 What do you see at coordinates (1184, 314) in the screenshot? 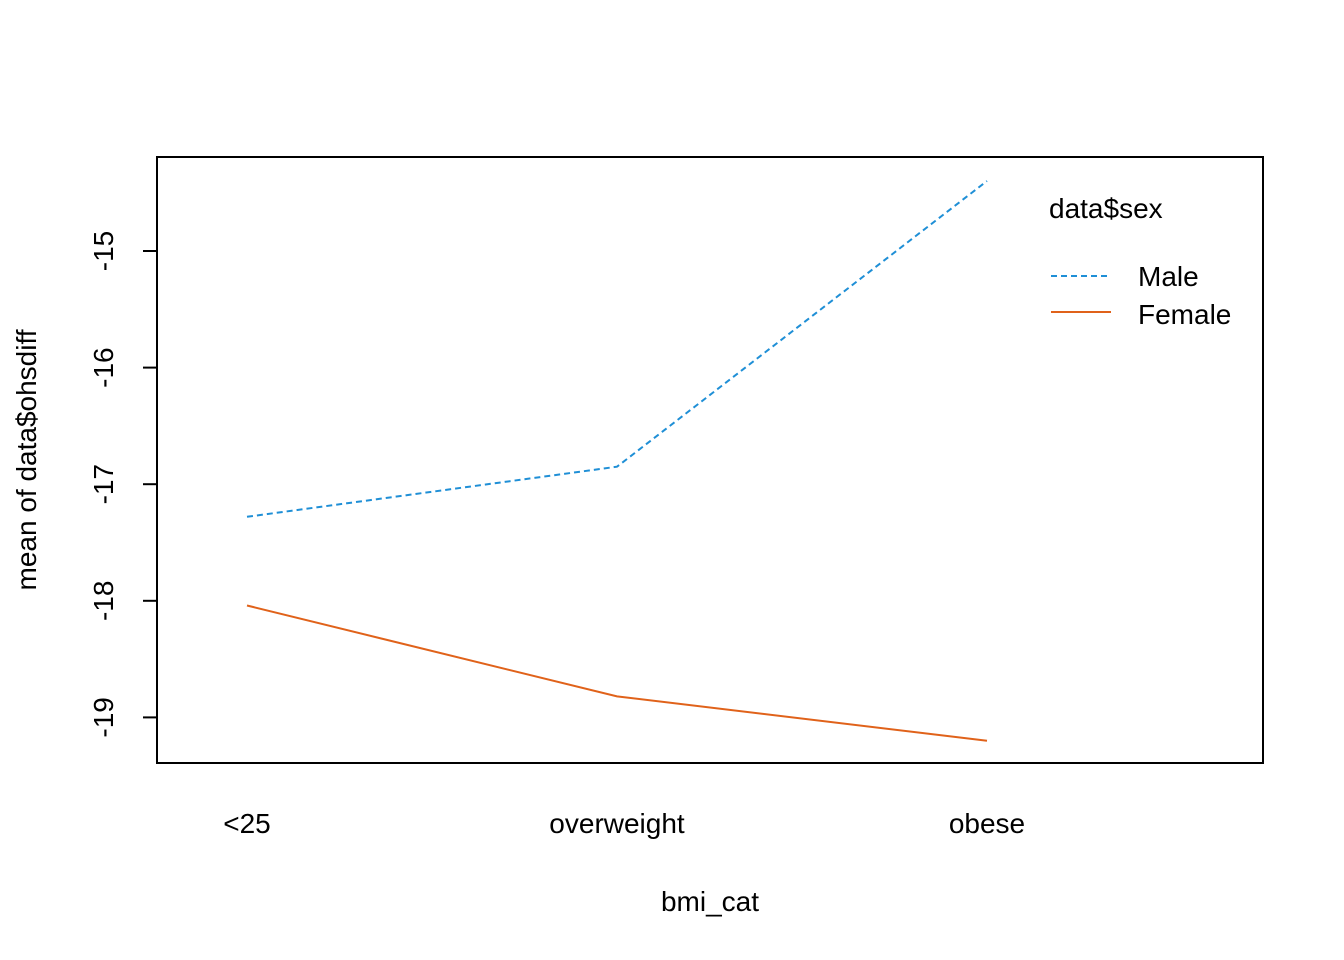
I see `legend-label-female: Female` at bounding box center [1184, 314].